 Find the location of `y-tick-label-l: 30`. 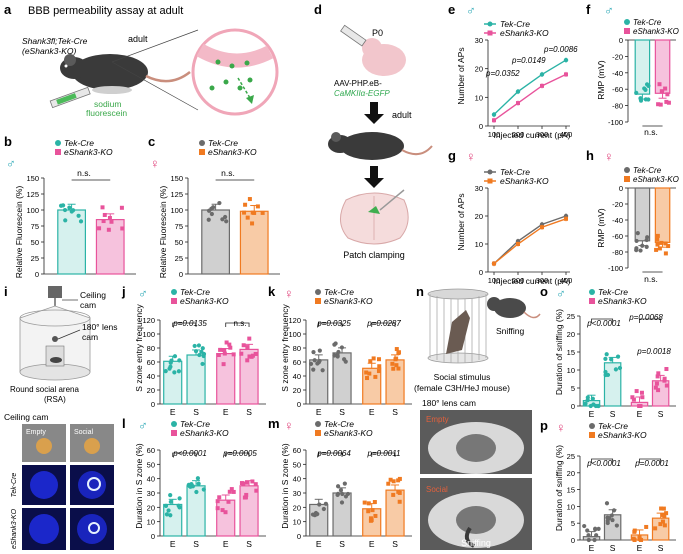

y-tick-label-l: 30 is located at coordinates (151, 493).